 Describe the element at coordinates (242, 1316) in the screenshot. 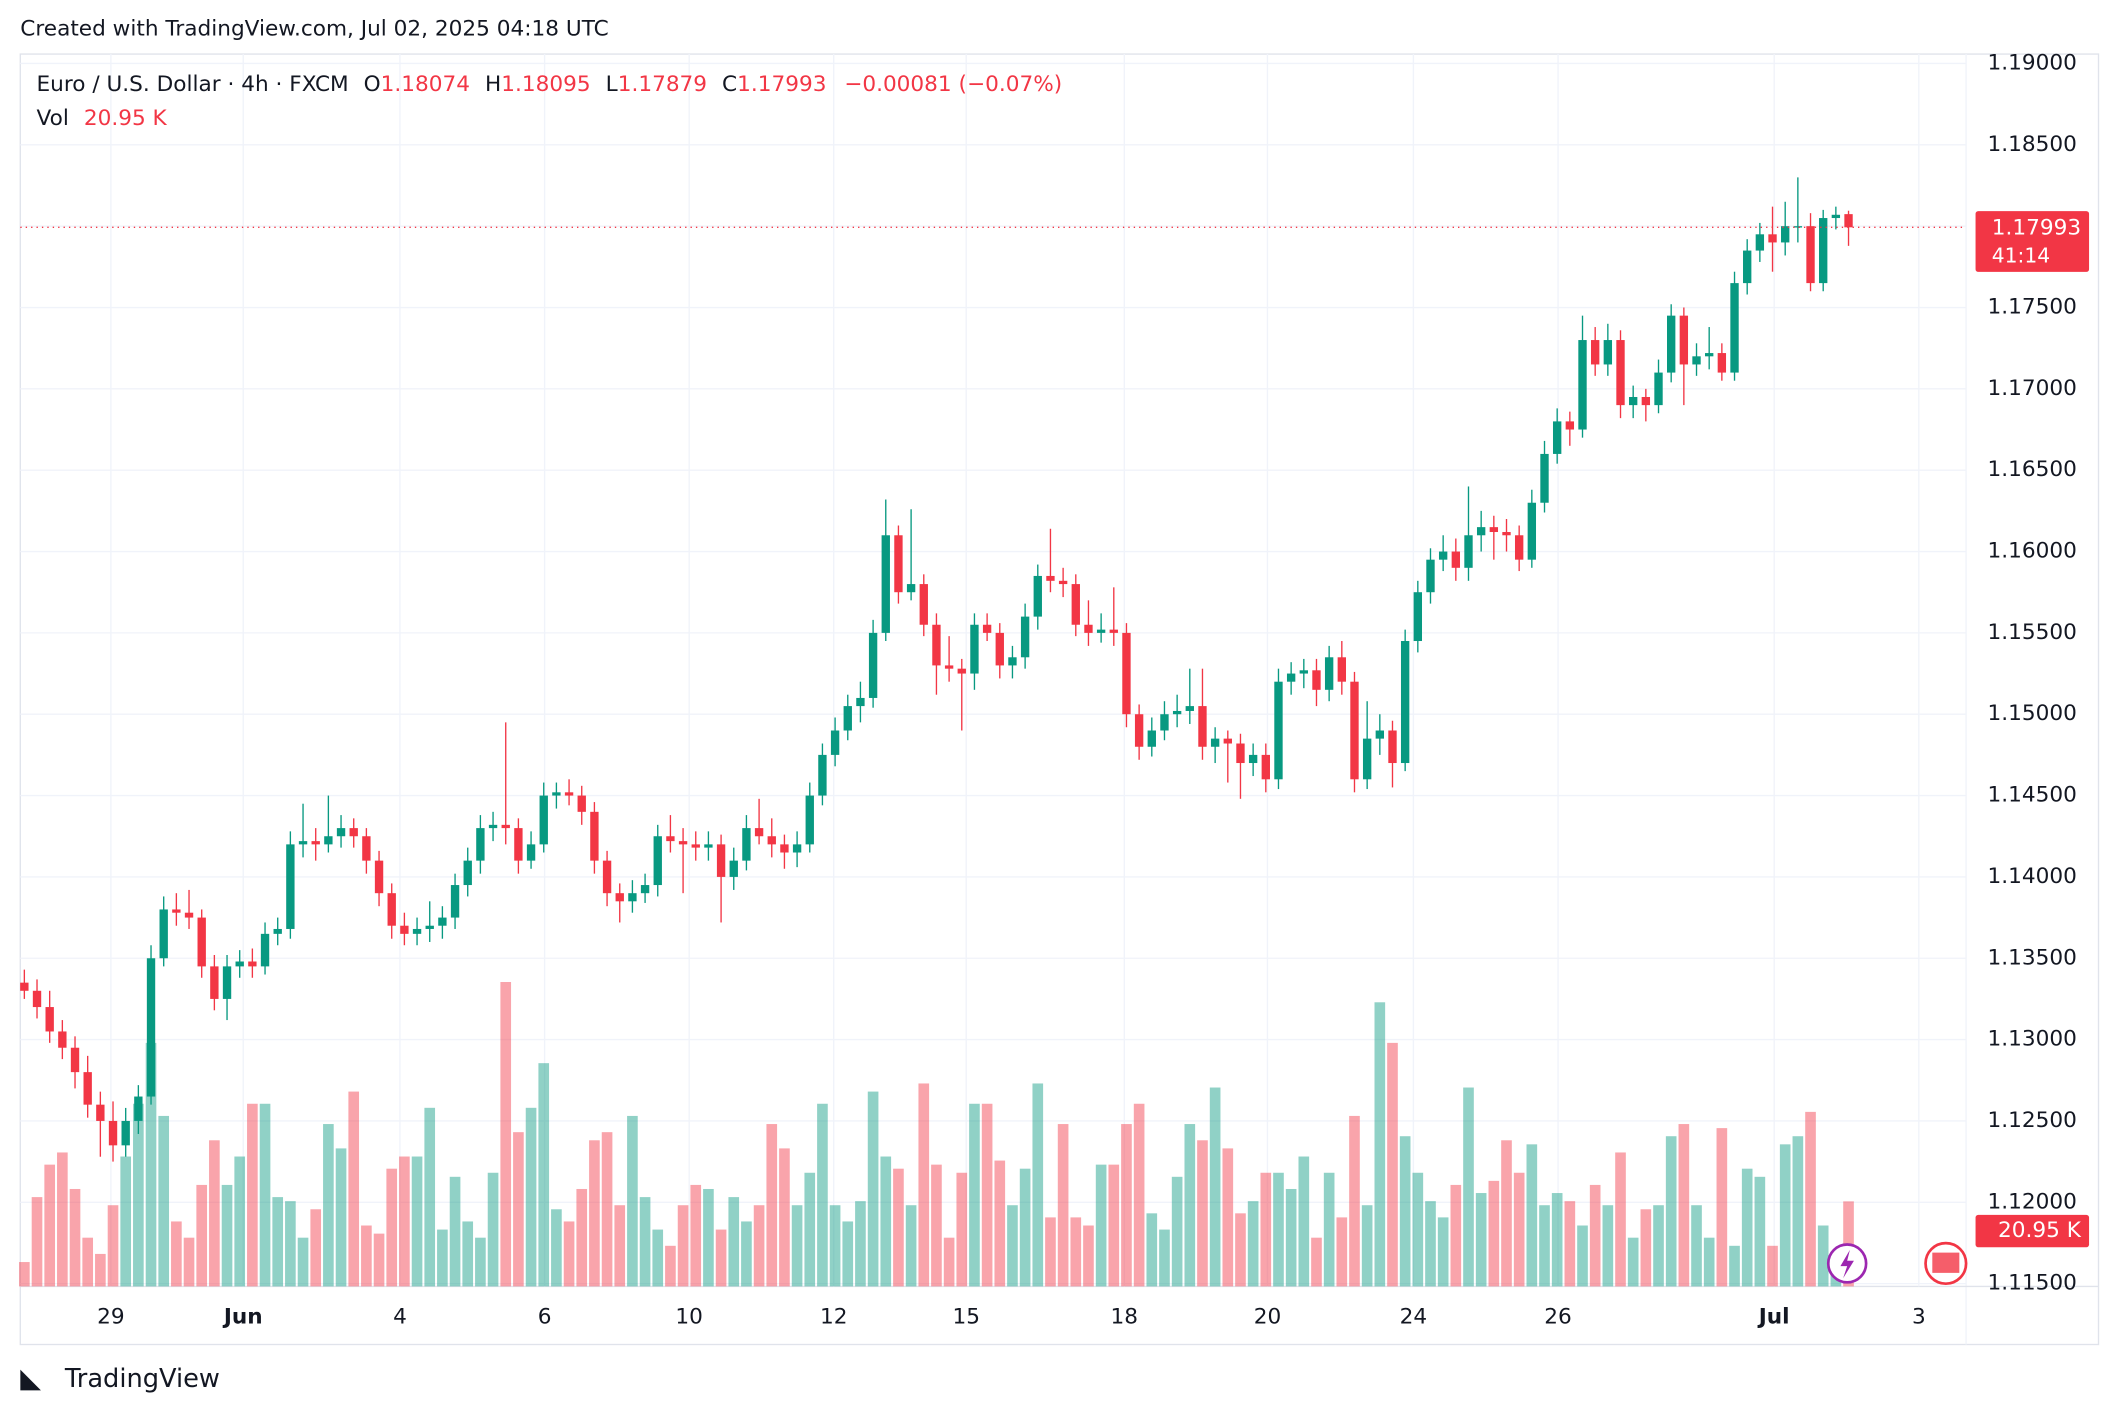

I see `x-tick-label: Jun` at that location.